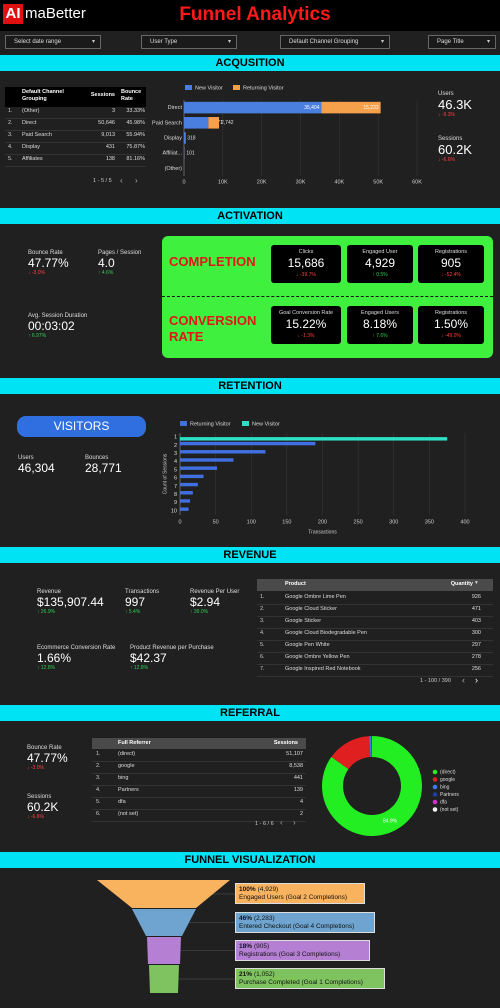 This screenshot has height=1008, width=500. I want to click on filter-dropdown: Select date range ▾, so click(53, 42).